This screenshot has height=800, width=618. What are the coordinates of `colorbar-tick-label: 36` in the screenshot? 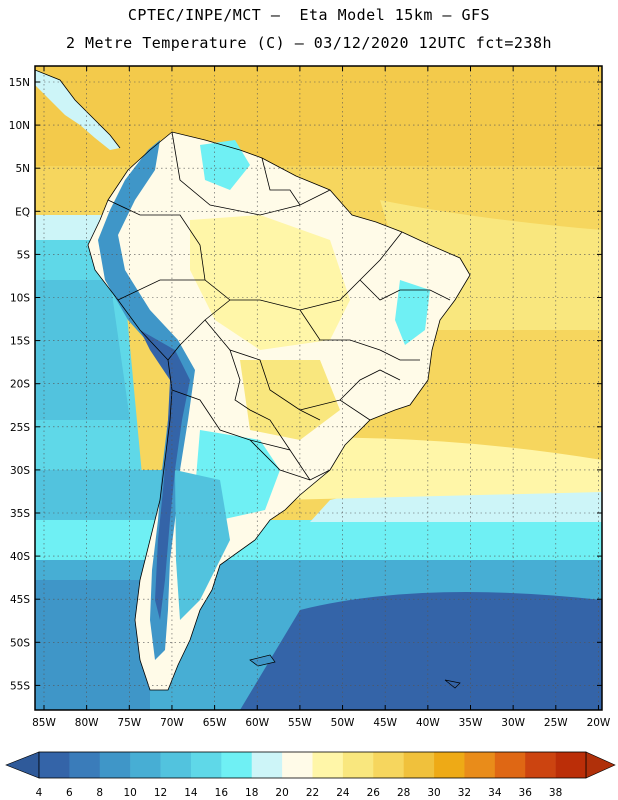 It's located at (526, 793).